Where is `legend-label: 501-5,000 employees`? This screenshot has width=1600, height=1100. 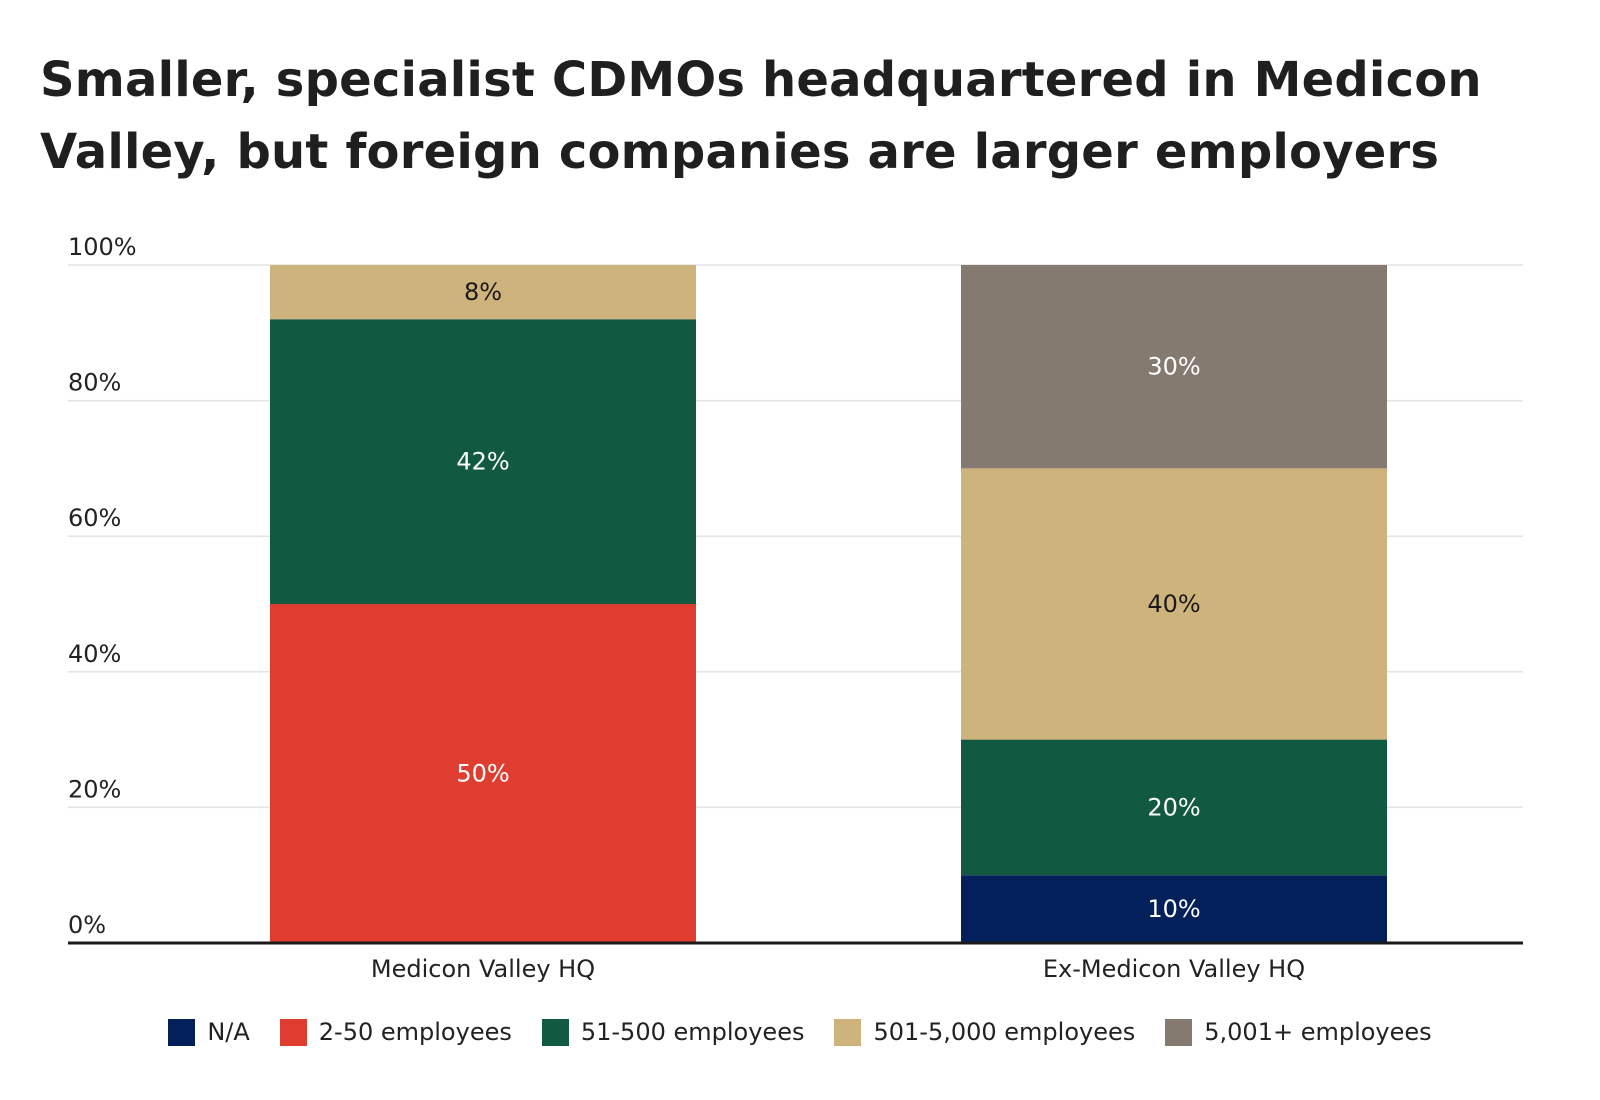 legend-label: 501-5,000 employees is located at coordinates (1004, 1032).